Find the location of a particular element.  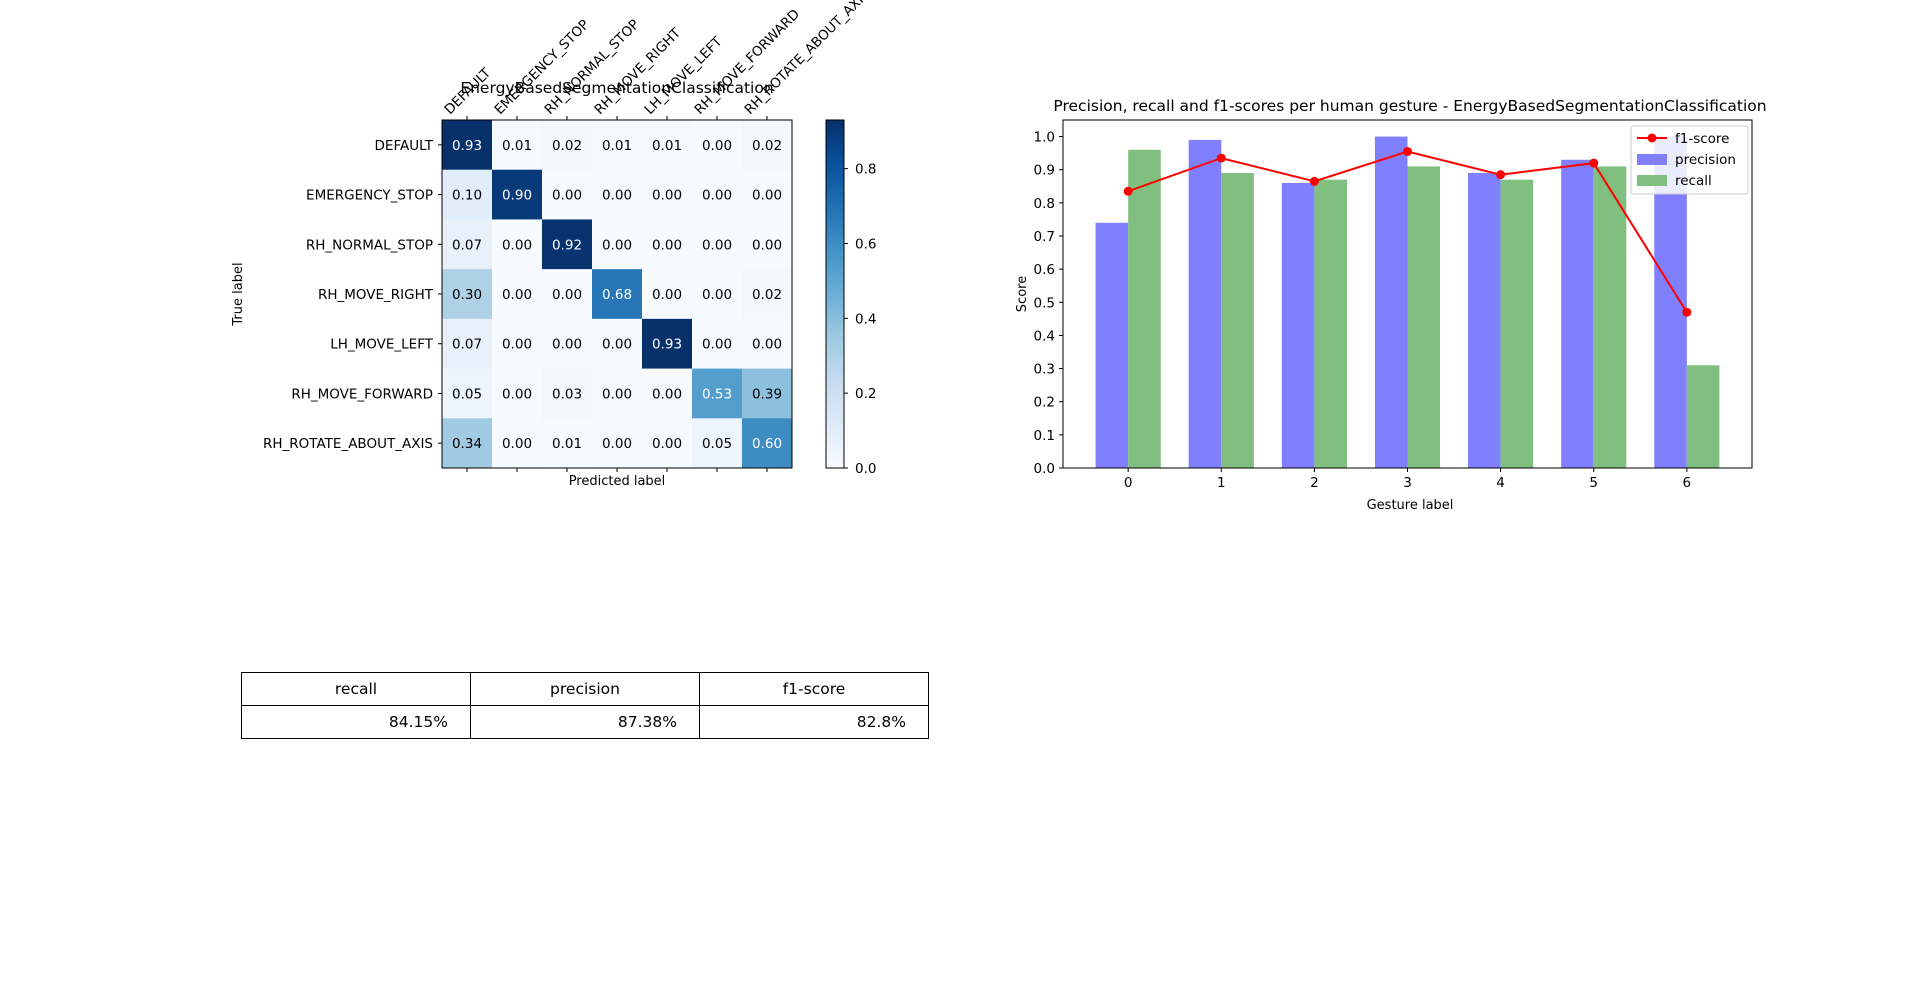

legend-f1-label: f1-score is located at coordinates (1702, 139).